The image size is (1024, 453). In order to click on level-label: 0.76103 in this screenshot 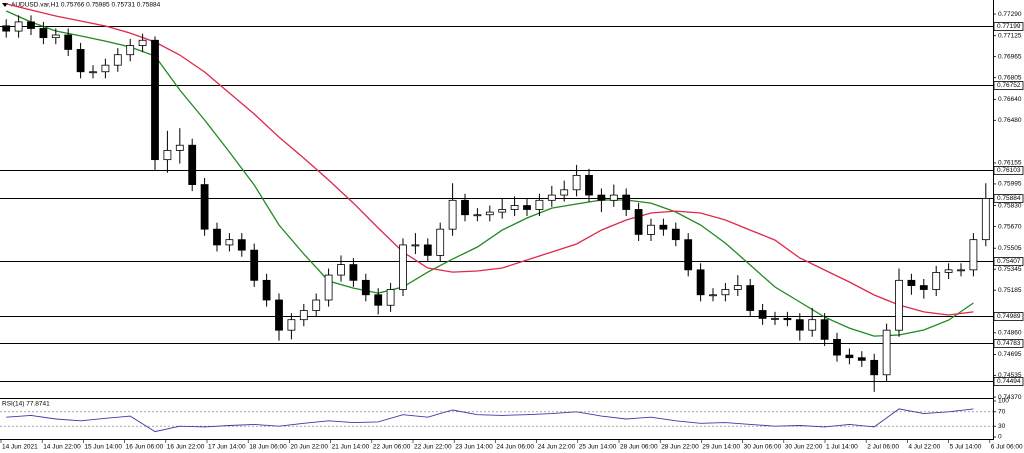, I will do `click(1009, 170)`.